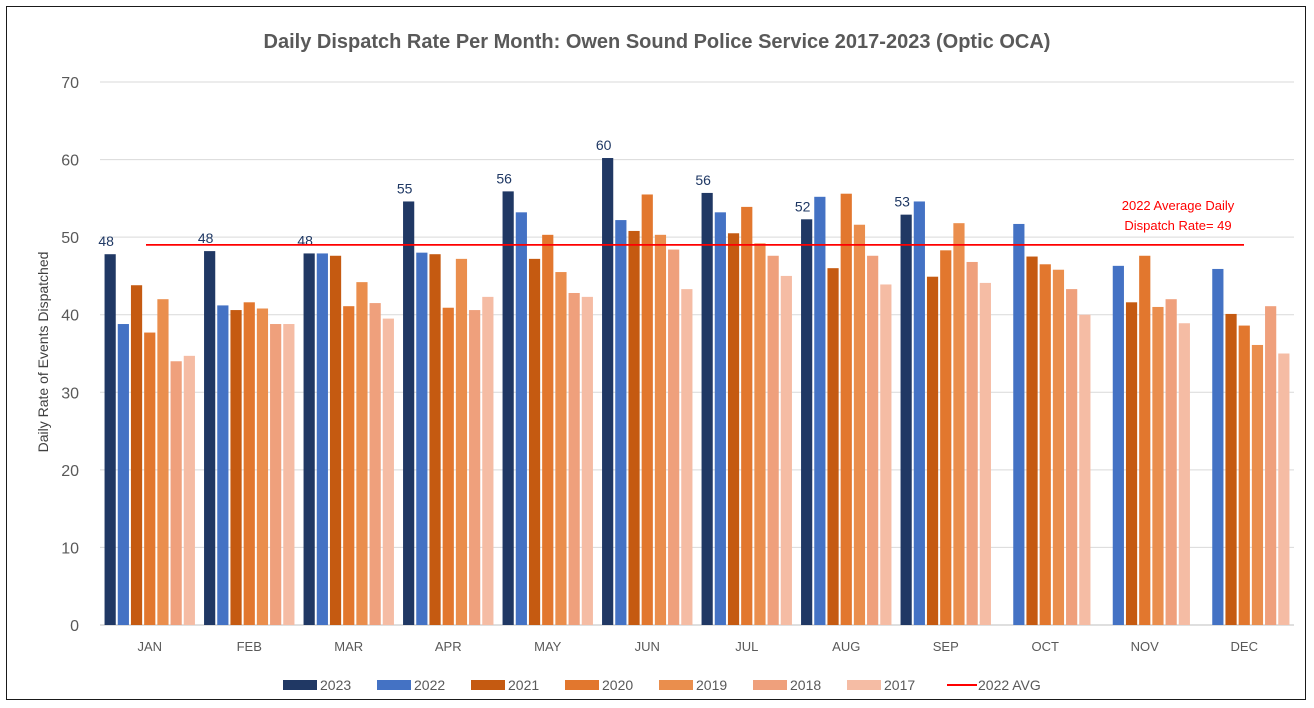 This screenshot has width=1314, height=708. I want to click on y-tick-label: 0, so click(74, 626).